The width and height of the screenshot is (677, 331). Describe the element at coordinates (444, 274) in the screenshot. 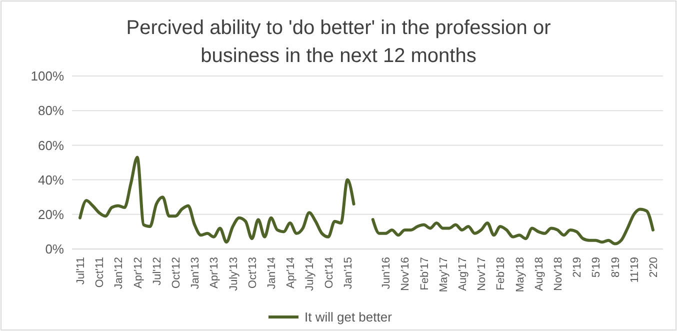

I see `x-tick-label: May'17` at that location.